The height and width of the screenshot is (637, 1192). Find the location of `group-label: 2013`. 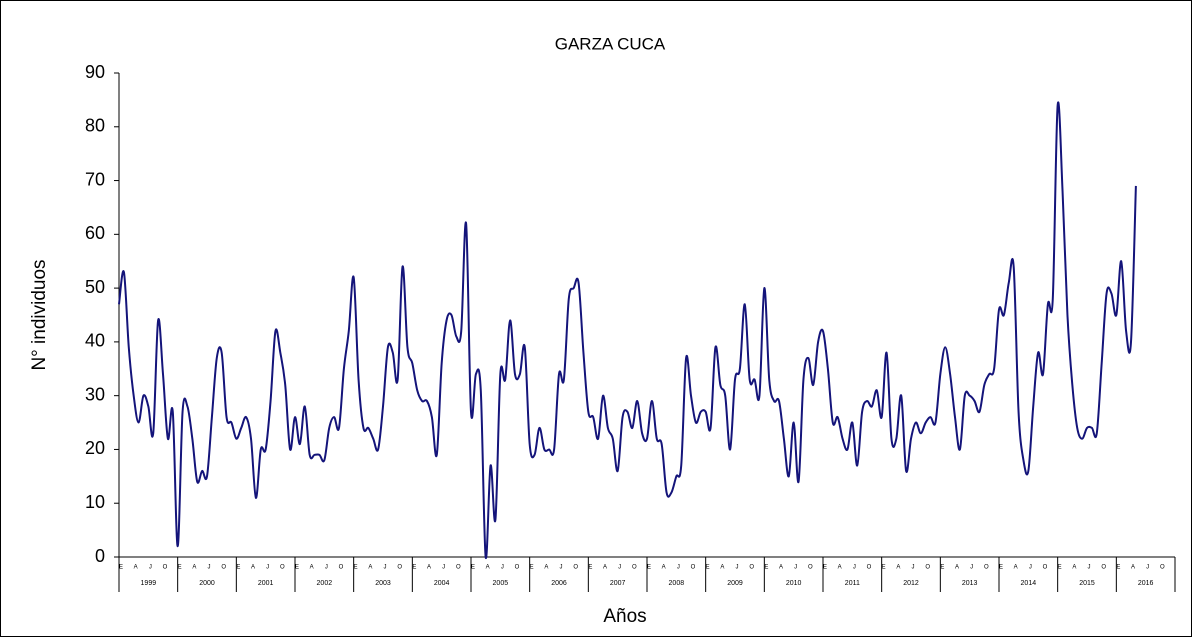

group-label: 2013 is located at coordinates (970, 583).